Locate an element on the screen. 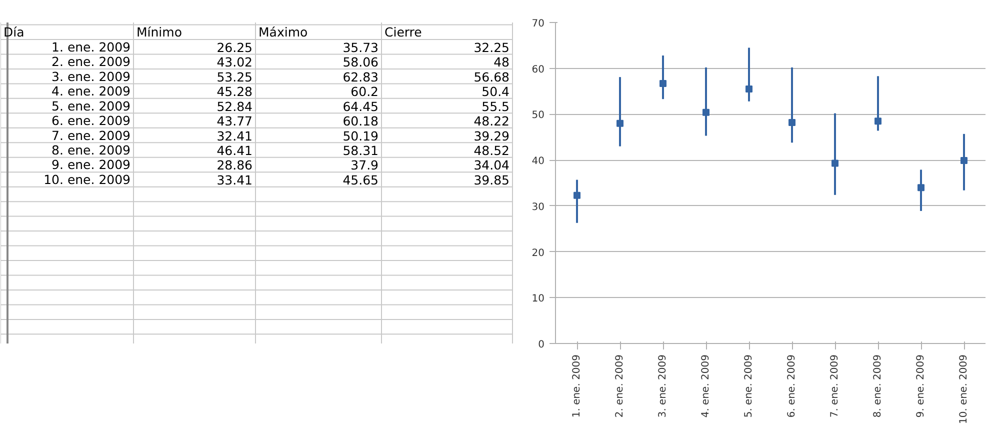 The height and width of the screenshot is (427, 995). data-label: 48.52 is located at coordinates (492, 150).